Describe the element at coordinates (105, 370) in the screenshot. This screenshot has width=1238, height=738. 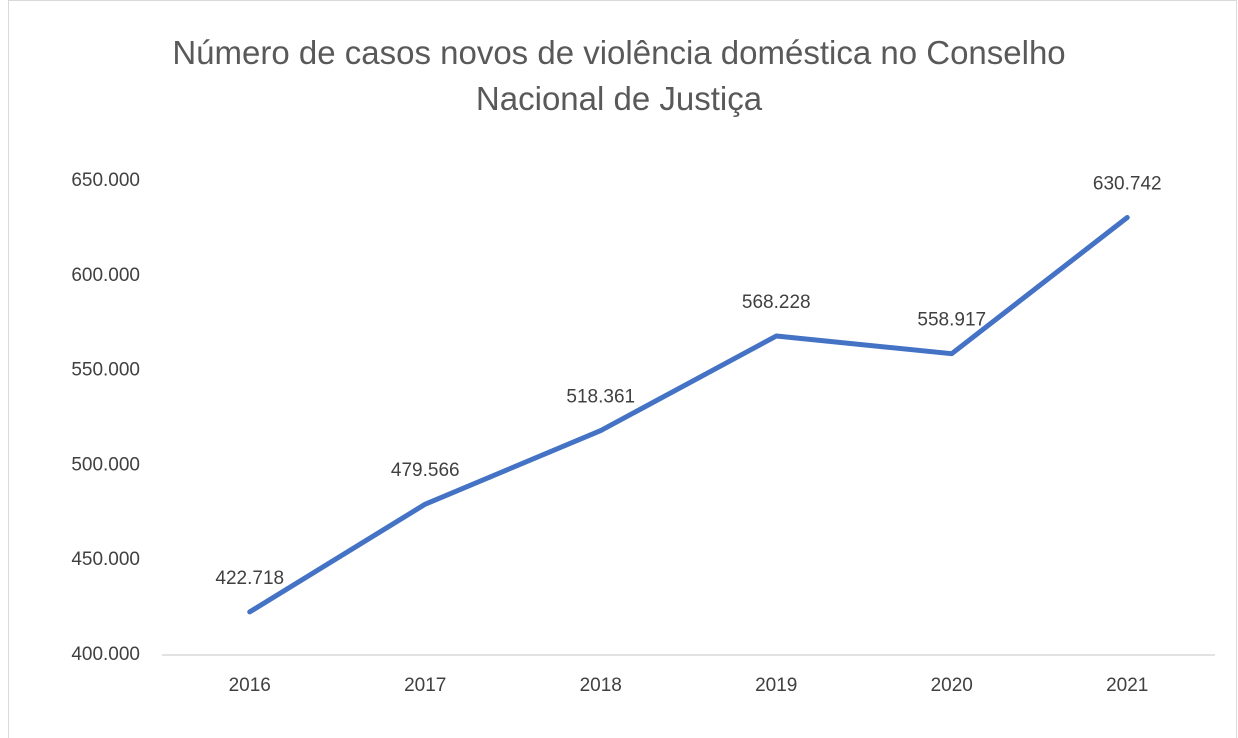
I see `y-tick-label: 550.000` at that location.